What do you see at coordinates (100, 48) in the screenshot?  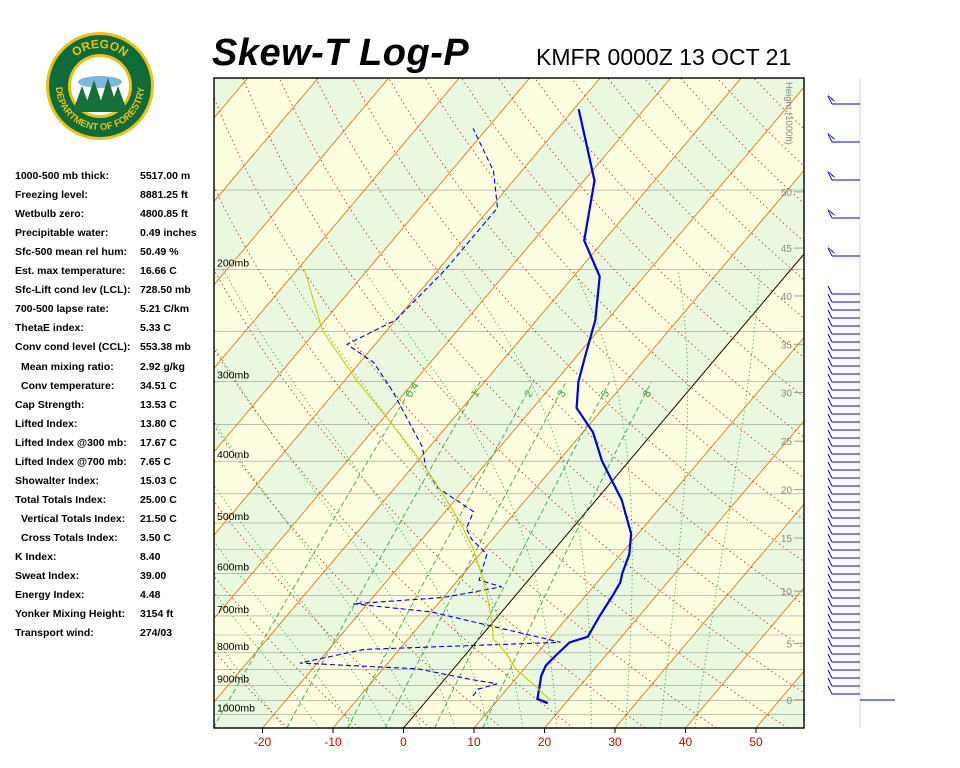 I see `svg-text: OREGON` at bounding box center [100, 48].